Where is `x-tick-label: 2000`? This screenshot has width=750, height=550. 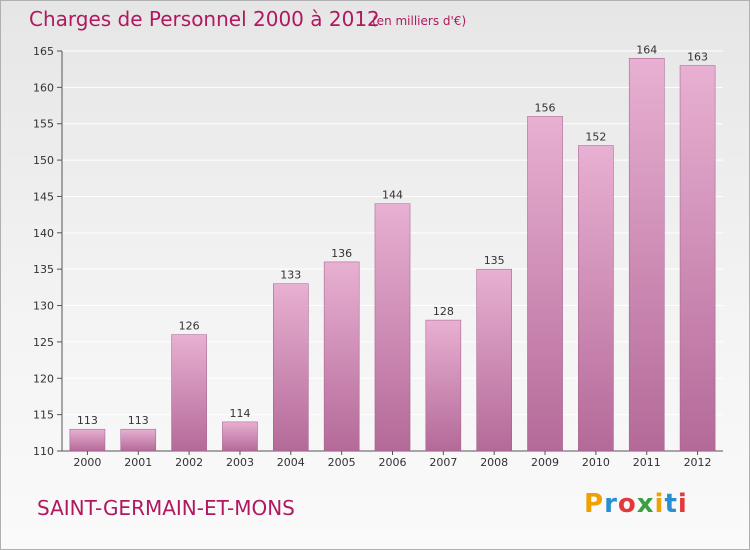 x-tick-label: 2000 is located at coordinates (87, 462).